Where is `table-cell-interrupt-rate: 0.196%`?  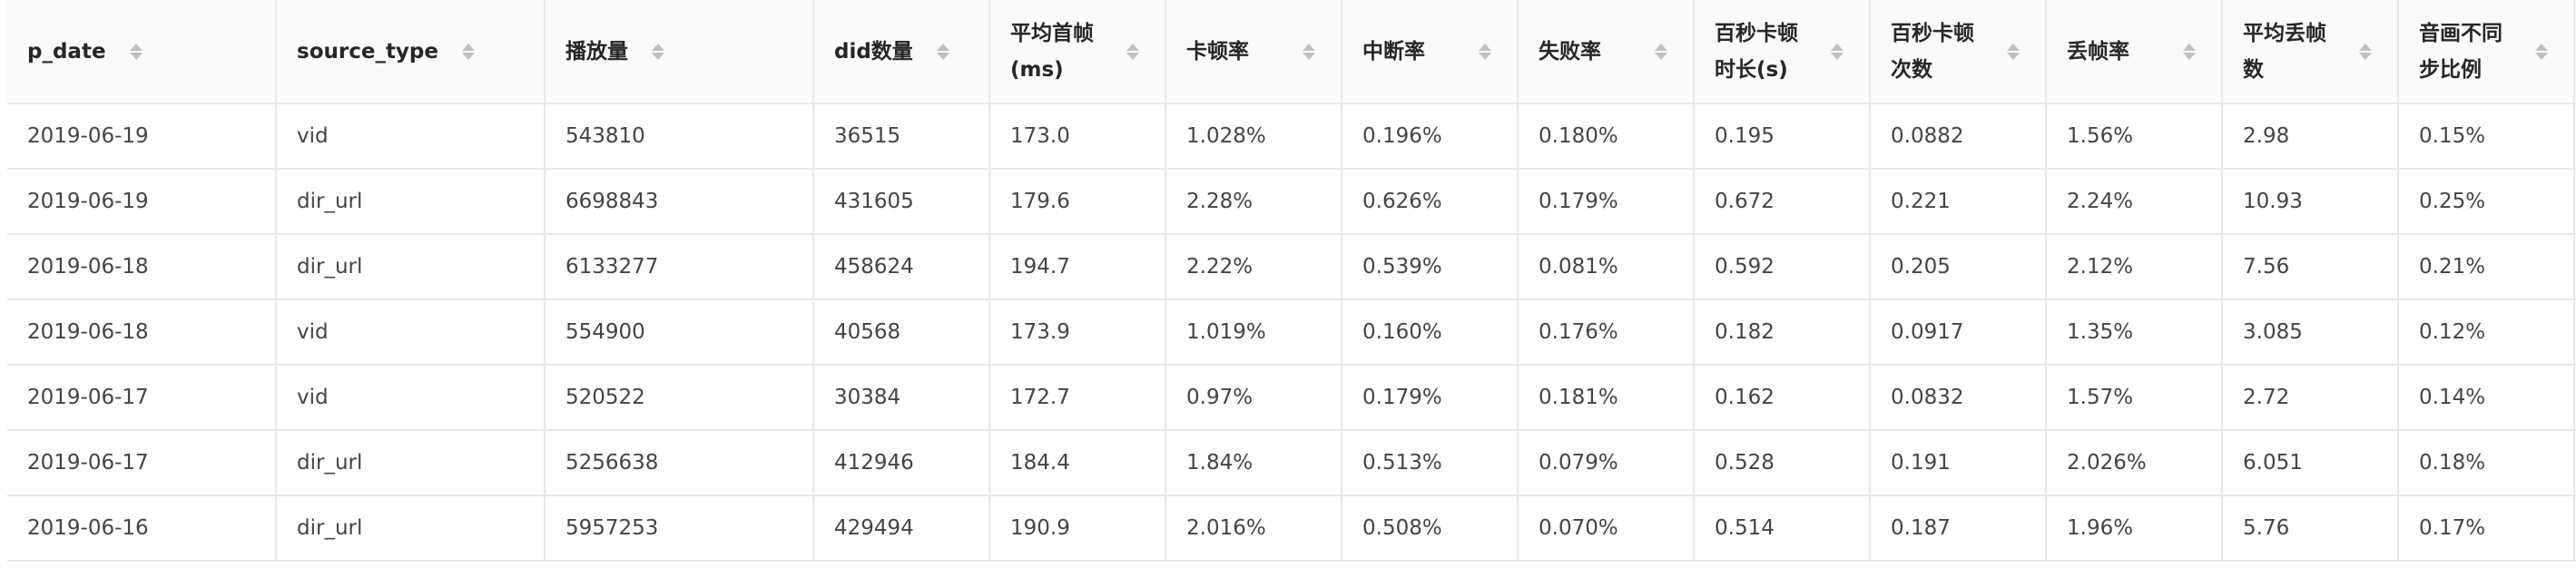
table-cell-interrupt-rate: 0.196% is located at coordinates (1430, 136).